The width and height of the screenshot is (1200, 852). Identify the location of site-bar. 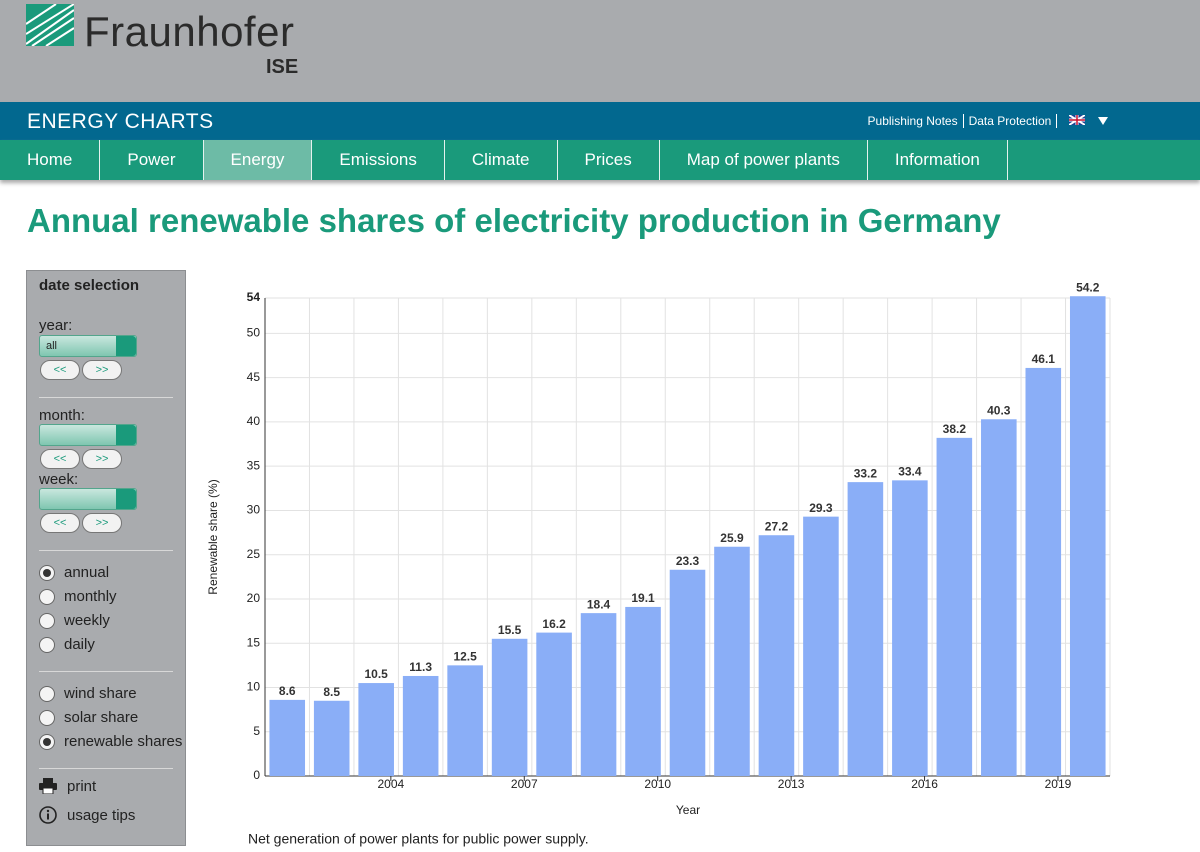
(600, 121).